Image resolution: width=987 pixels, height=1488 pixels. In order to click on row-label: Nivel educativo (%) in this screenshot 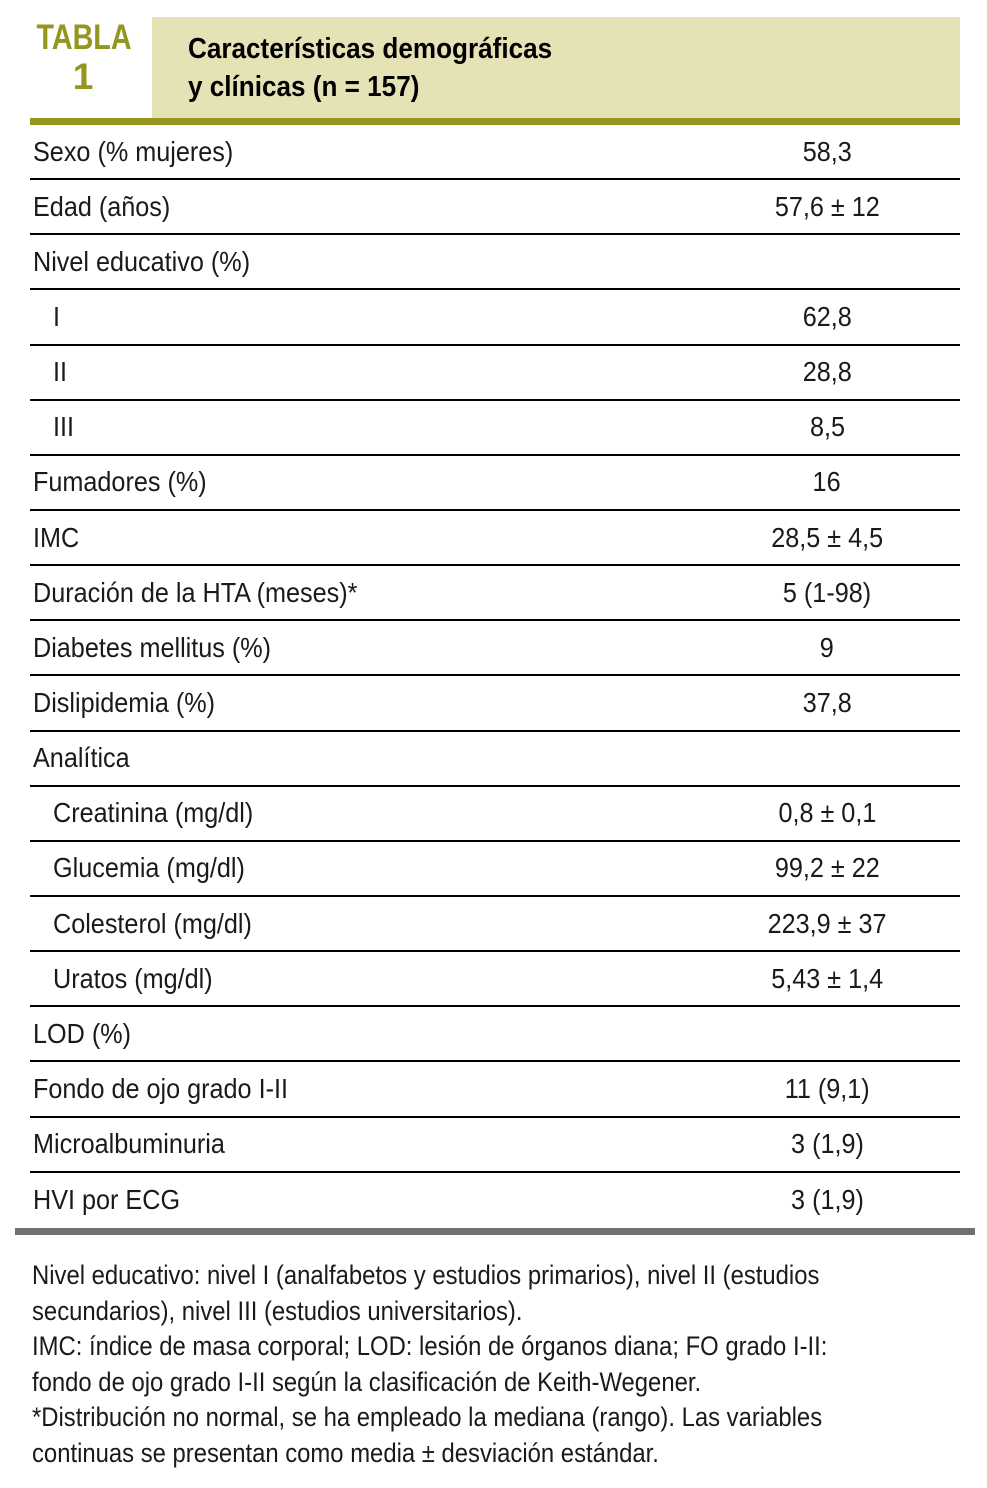, I will do `click(142, 261)`.